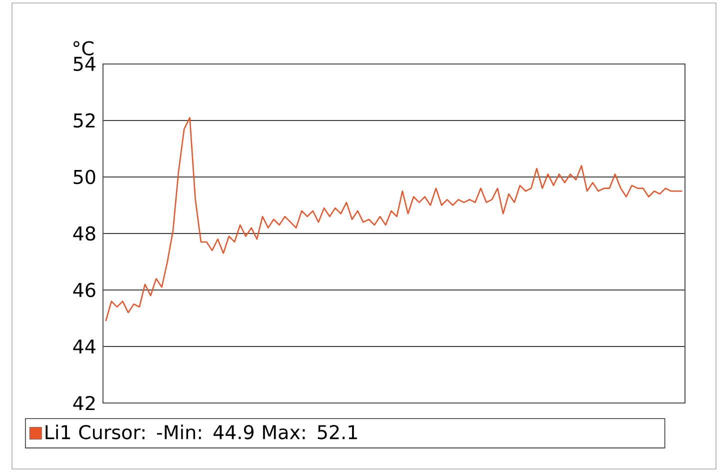 Image resolution: width=728 pixels, height=473 pixels. I want to click on y-tick-label: 50, so click(85, 177).